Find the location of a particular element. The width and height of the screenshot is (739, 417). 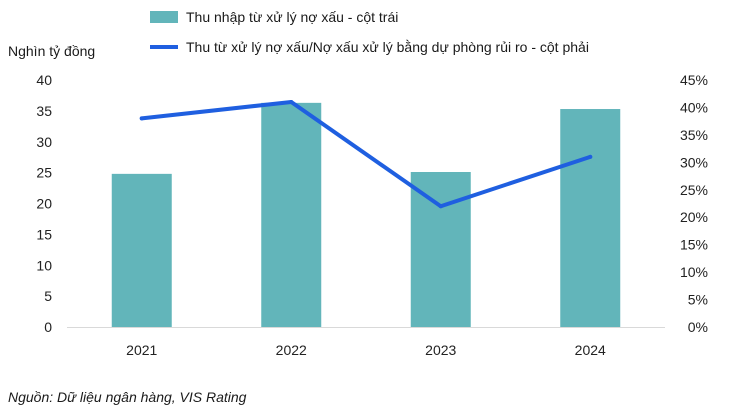

right-tick-label: 45% is located at coordinates (694, 80).